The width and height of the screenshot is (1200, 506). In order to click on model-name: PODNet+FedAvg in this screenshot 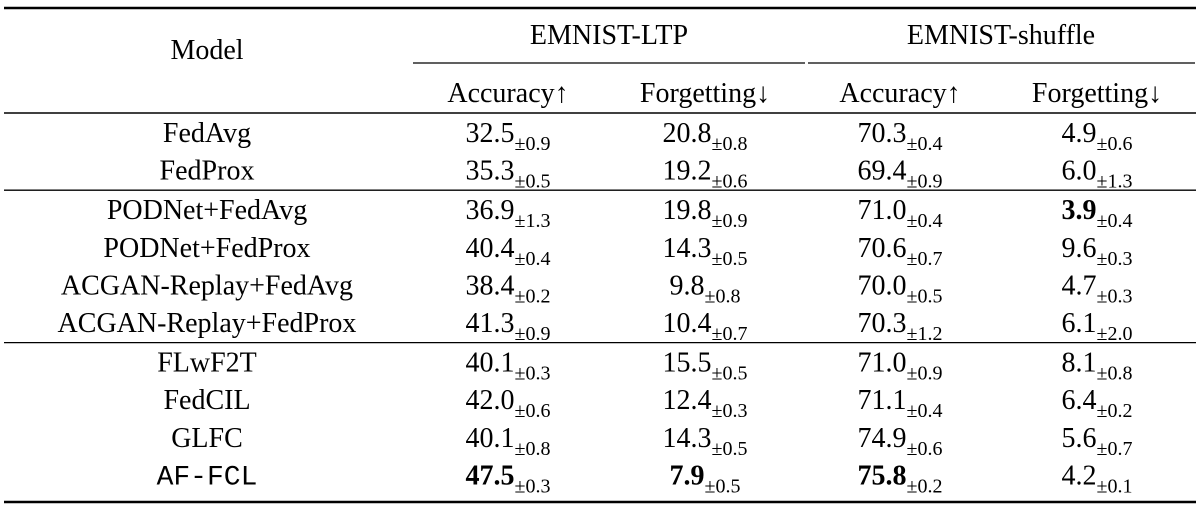, I will do `click(207, 210)`.